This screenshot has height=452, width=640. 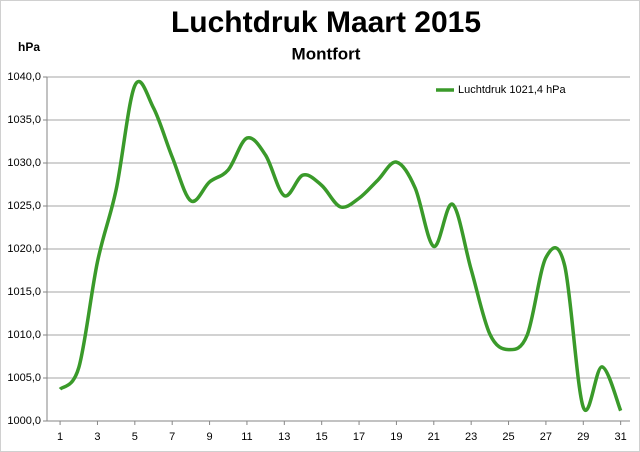 I want to click on x-tick-label: 31, so click(x=621, y=437).